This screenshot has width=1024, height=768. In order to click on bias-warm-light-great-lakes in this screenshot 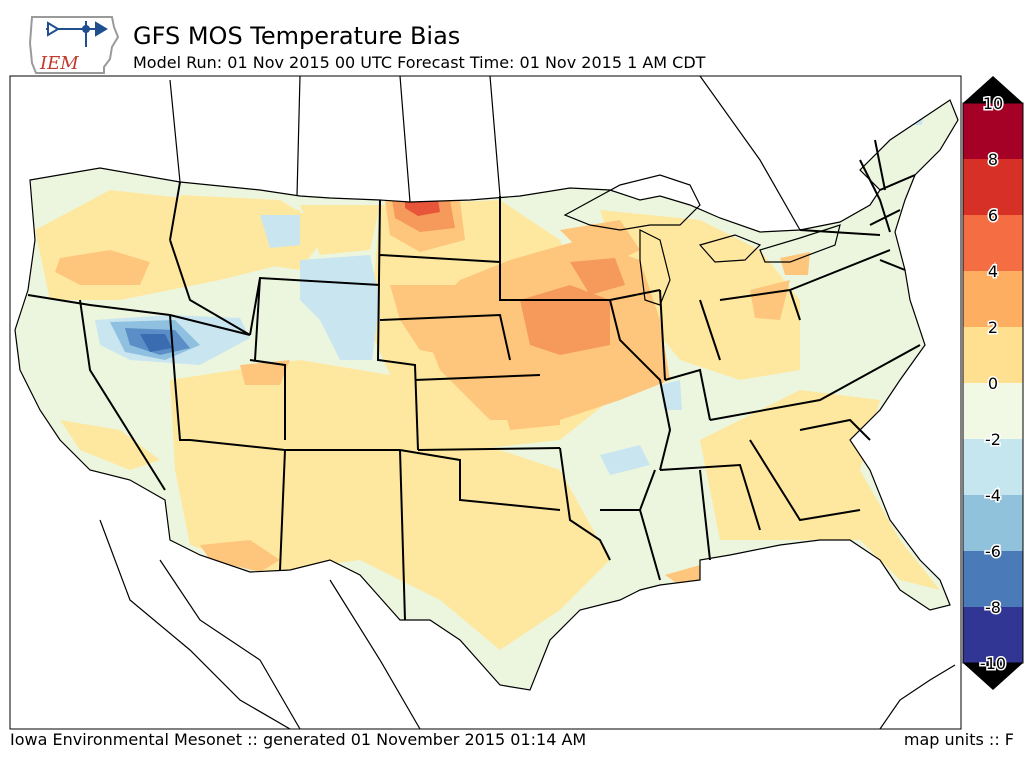, I will do `click(700, 295)`.